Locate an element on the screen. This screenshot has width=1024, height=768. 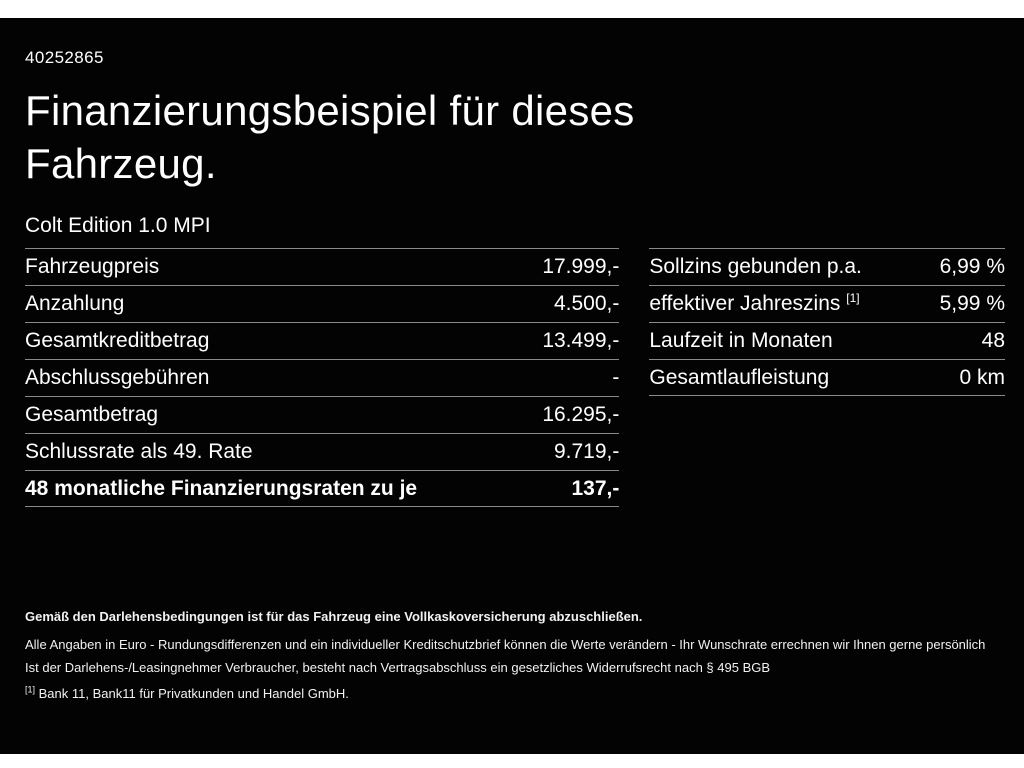
row-value: 9.719,- is located at coordinates (586, 451).